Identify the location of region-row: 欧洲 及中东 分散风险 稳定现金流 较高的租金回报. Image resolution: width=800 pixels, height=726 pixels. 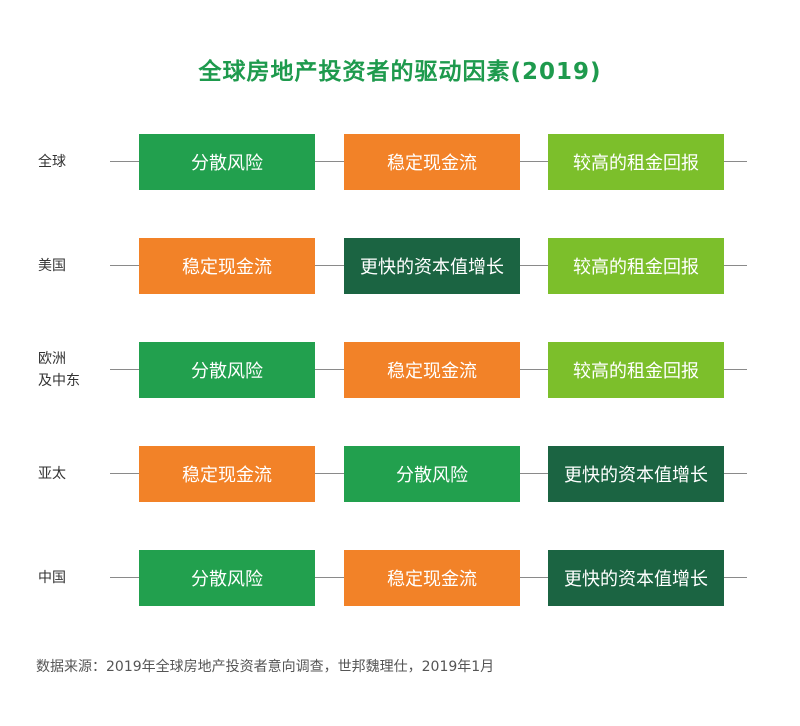
(400, 370).